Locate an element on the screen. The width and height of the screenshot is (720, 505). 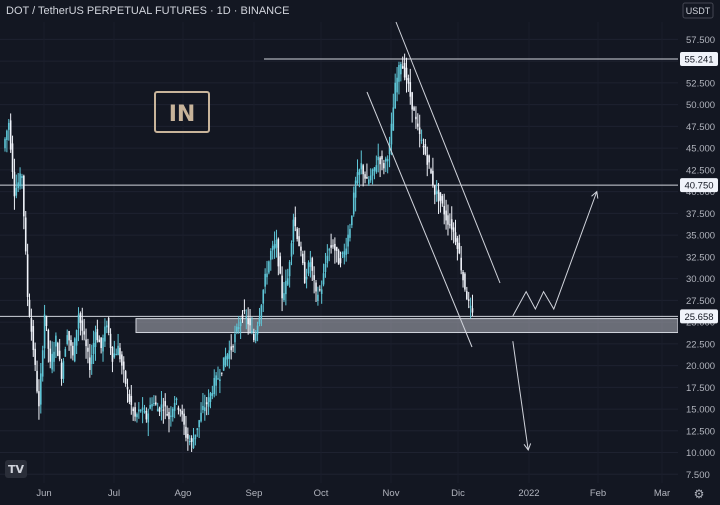
y-tick-label: 12.500 is located at coordinates (700, 431).